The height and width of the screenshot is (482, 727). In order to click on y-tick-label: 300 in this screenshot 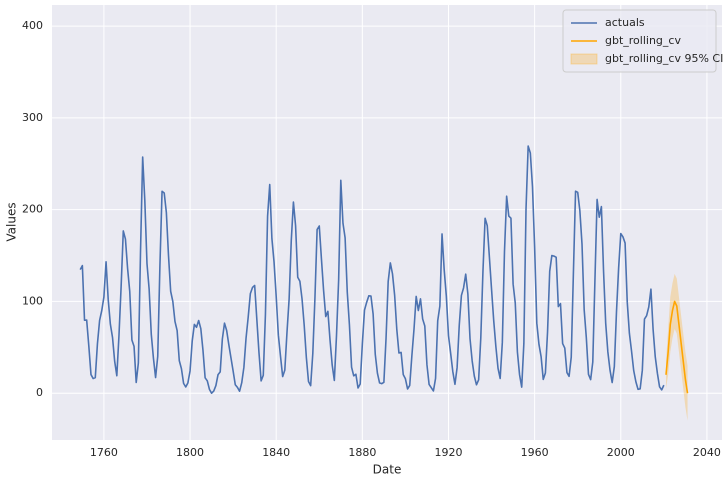, I will do `click(32, 117)`.